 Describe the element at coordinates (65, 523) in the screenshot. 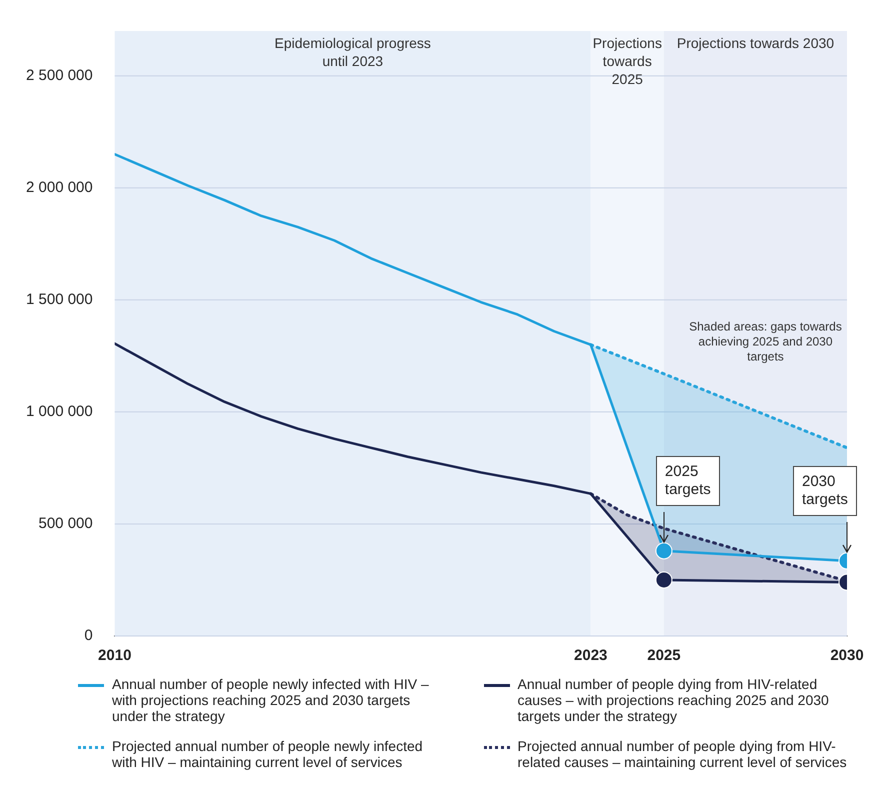

I see `y-tick-label: 500 000` at that location.